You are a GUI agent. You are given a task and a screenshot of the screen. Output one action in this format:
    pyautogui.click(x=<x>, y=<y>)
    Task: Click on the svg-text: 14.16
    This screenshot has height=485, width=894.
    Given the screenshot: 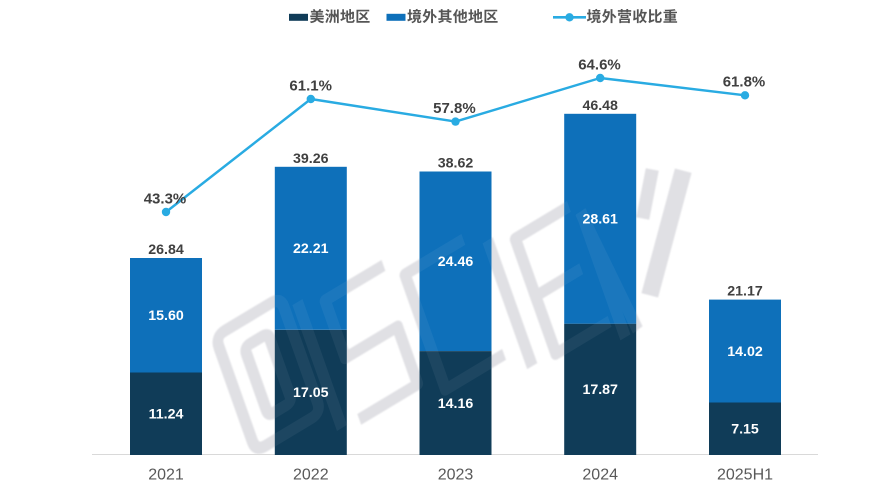 What is the action you would take?
    pyautogui.click(x=456, y=404)
    